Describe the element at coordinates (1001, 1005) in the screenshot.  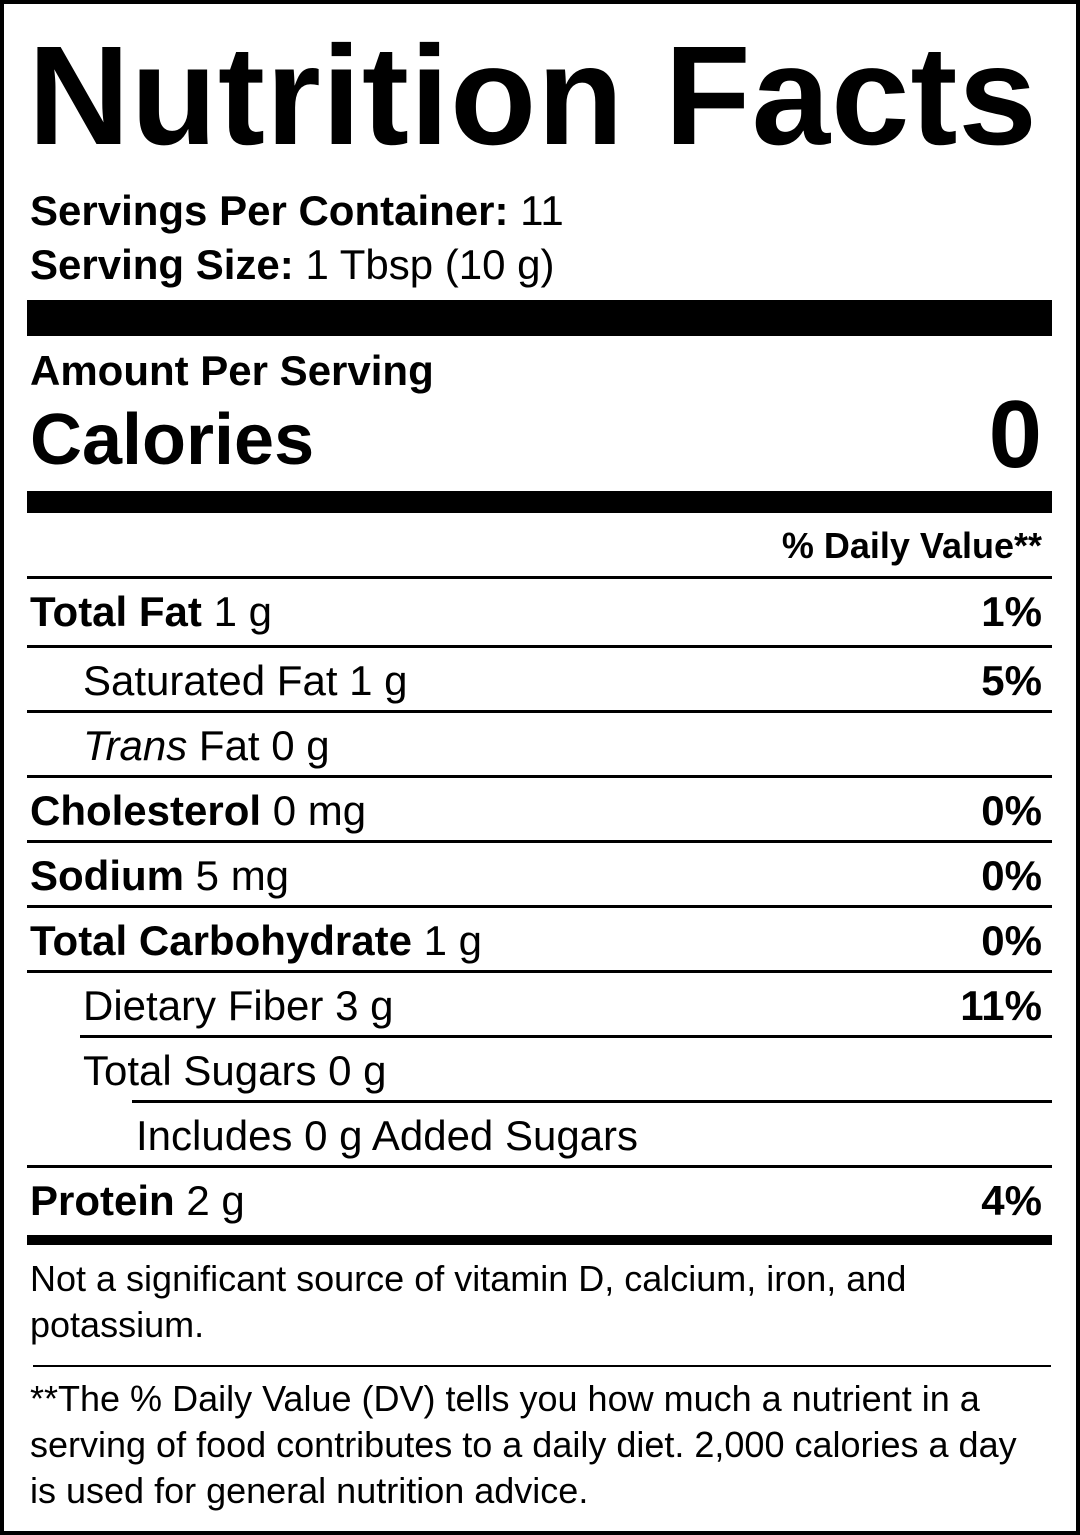
I see `nutrient-daily-value: 11%` at that location.